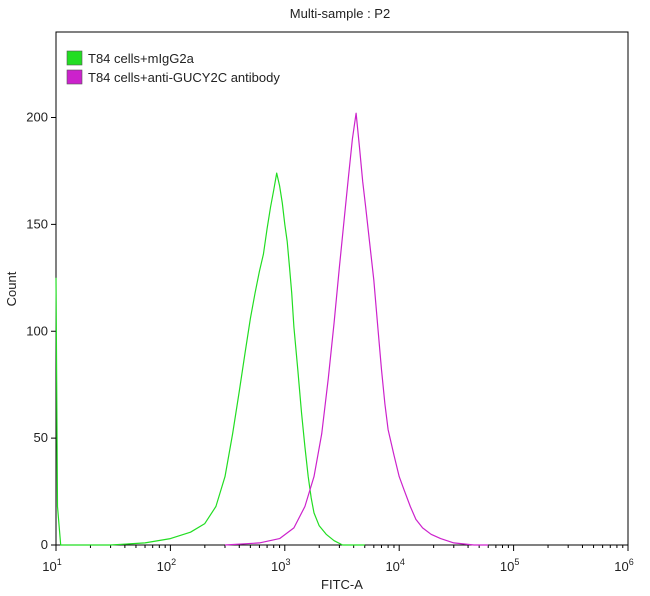  Describe the element at coordinates (338, 559) in the screenshot. I see `x-axis: 10¹ 10² 10³ 10⁴ 10⁵ 10⁶` at that location.